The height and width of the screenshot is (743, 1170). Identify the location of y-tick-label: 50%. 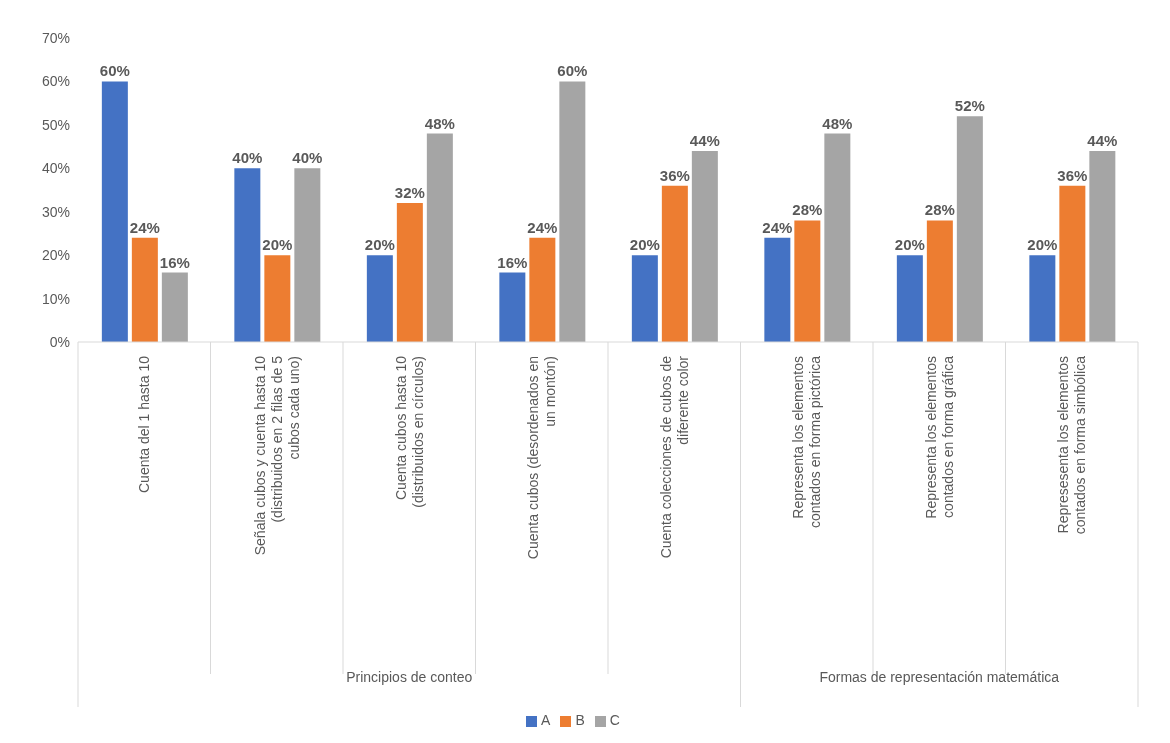
(55, 124).